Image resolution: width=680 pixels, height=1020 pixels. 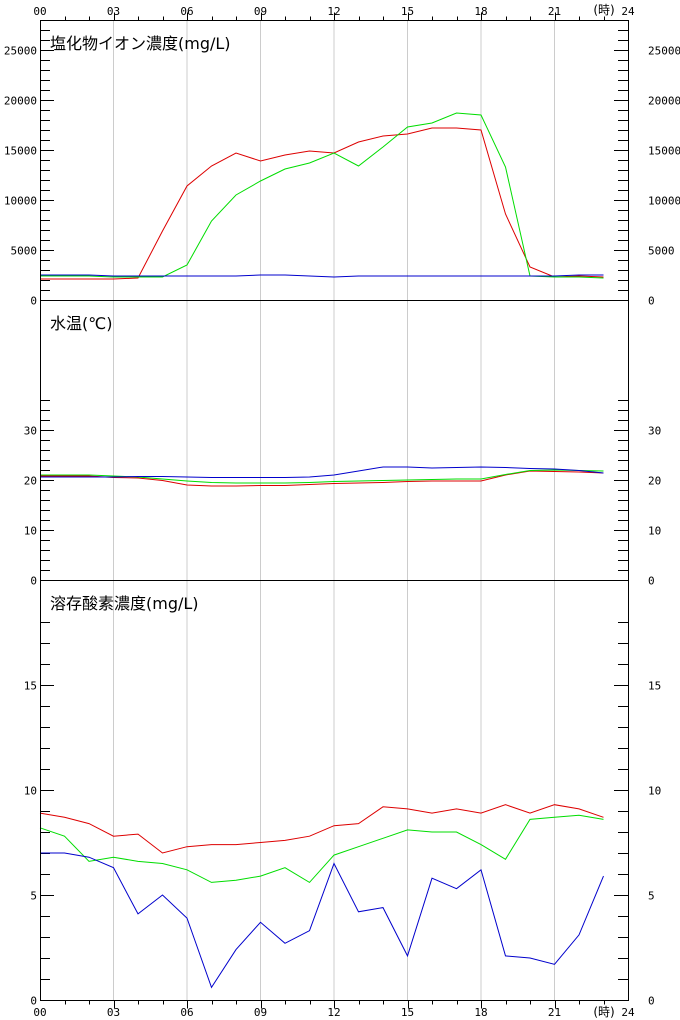 What do you see at coordinates (30, 481) in the screenshot?
I see `y-tick-label-left: 20` at bounding box center [30, 481].